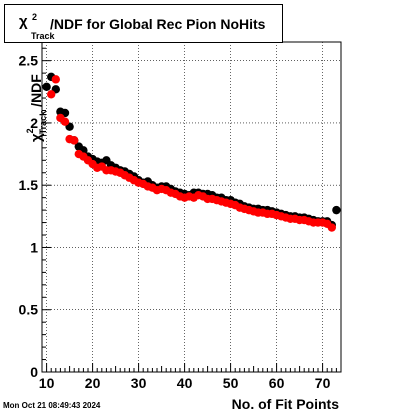  I want to click on y-label-subscript: Track, so click(43, 122).